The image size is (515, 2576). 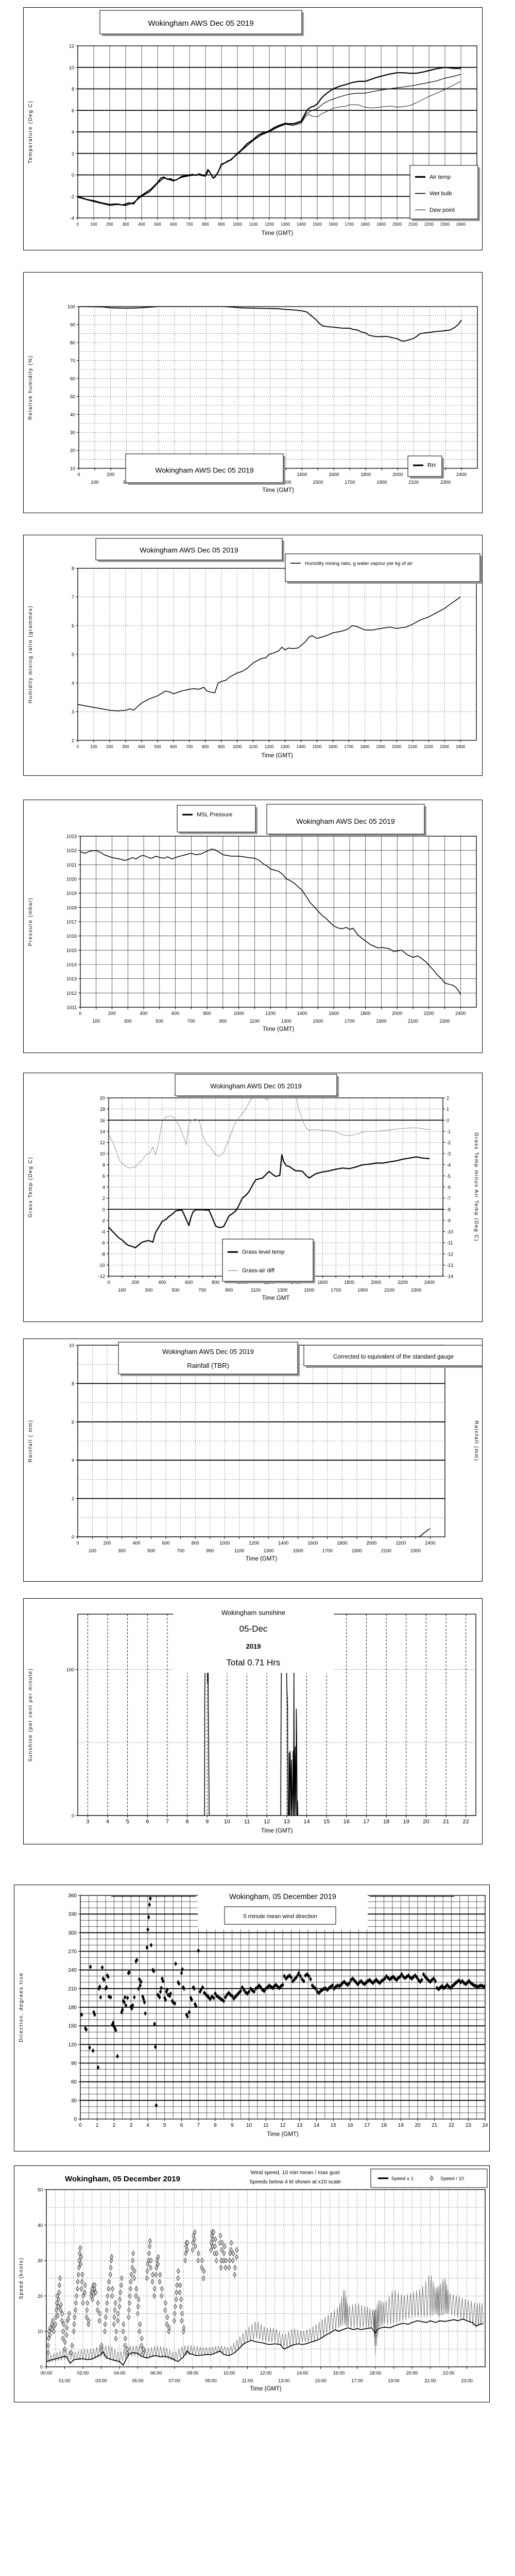 What do you see at coordinates (282, 1897) in the screenshot?
I see `svg-text: Wokingham, 05 December 2019` at bounding box center [282, 1897].